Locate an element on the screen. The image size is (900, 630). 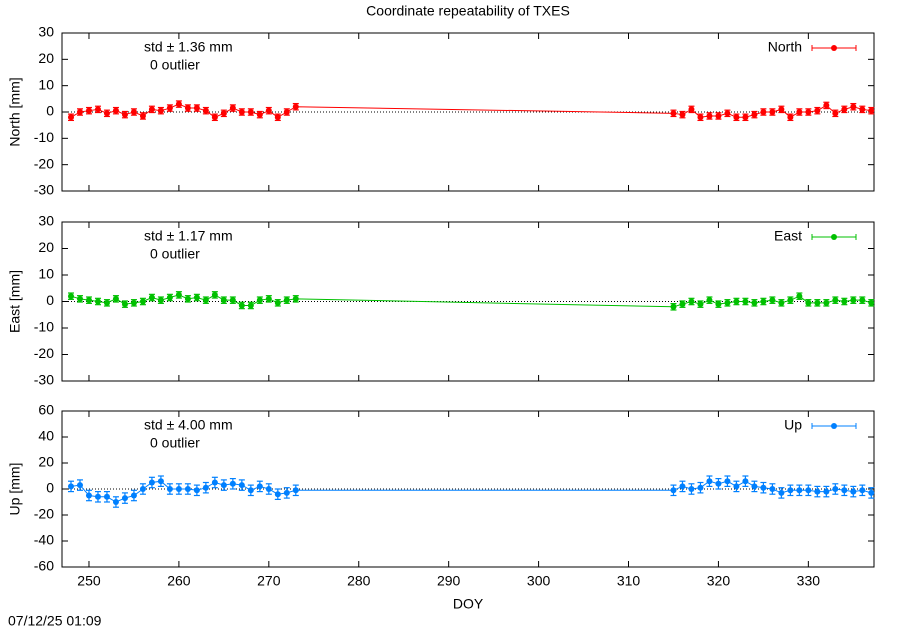
y-tick-label: 10 is located at coordinates (46, 84).